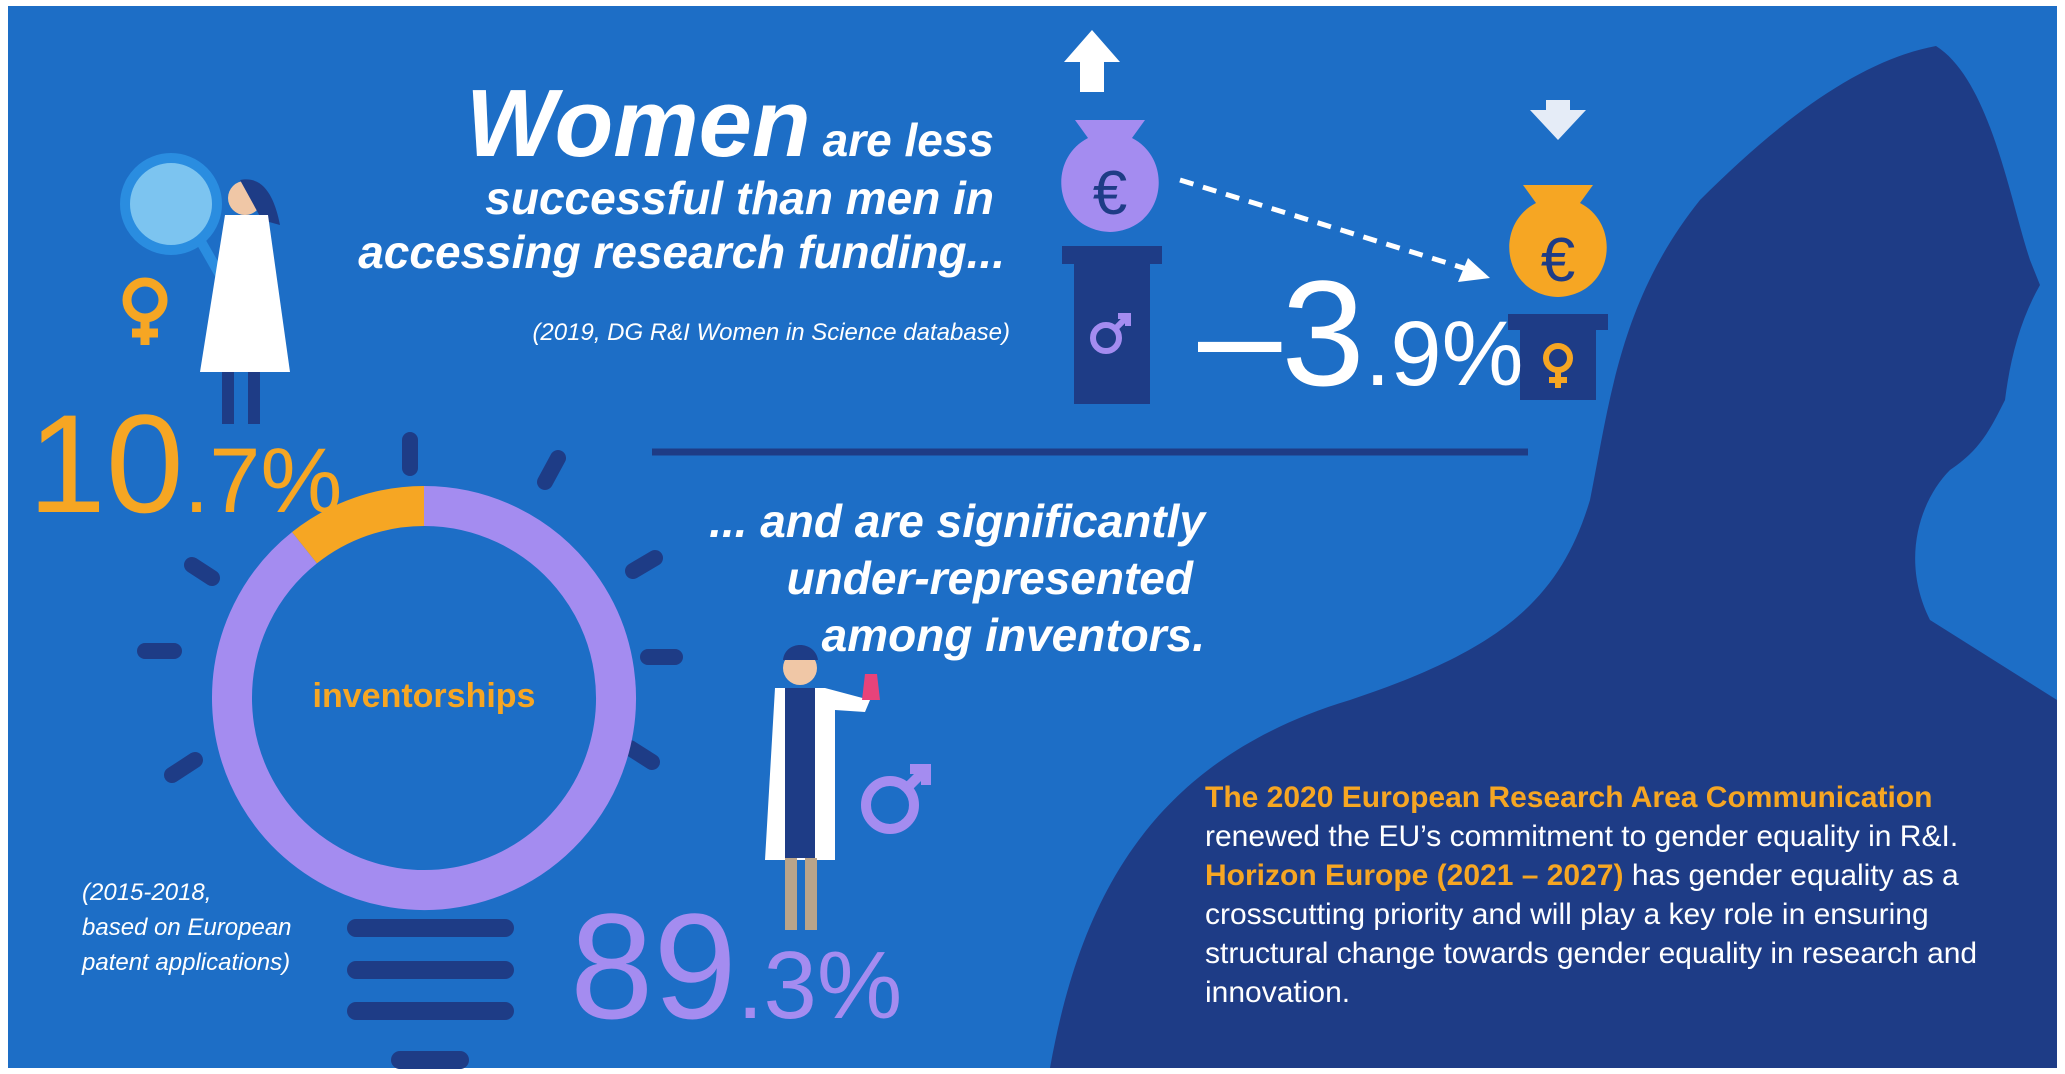 Image resolution: width=2065 pixels, height=1074 pixels. What do you see at coordinates (1281, 333) in the screenshot?
I see `label-part: –3` at bounding box center [1281, 333].